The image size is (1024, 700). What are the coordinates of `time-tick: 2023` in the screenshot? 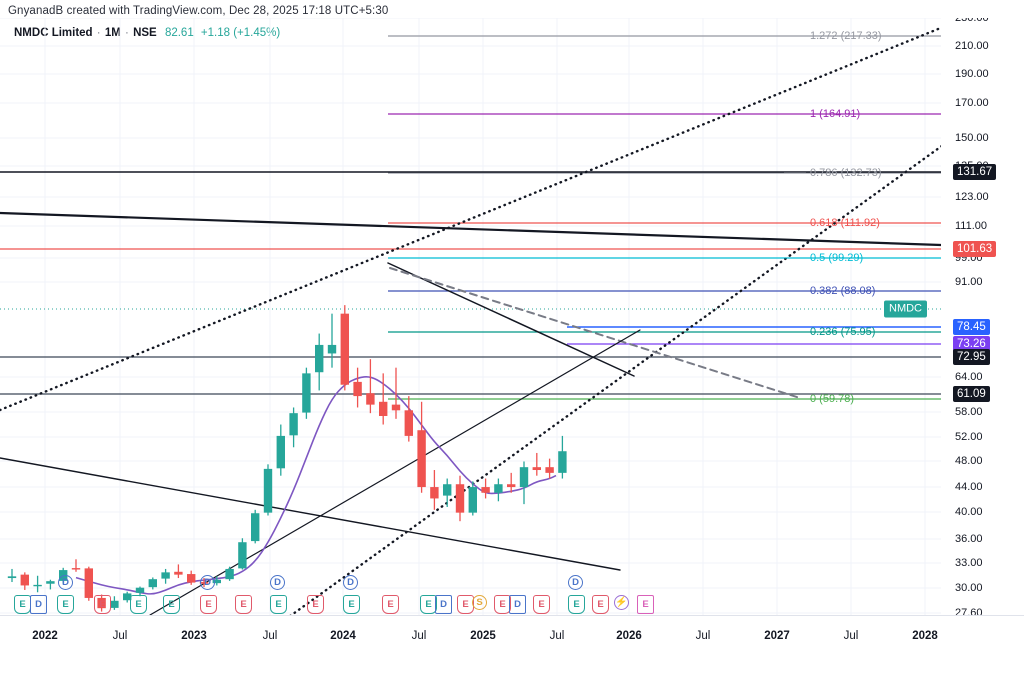 It's located at (194, 636).